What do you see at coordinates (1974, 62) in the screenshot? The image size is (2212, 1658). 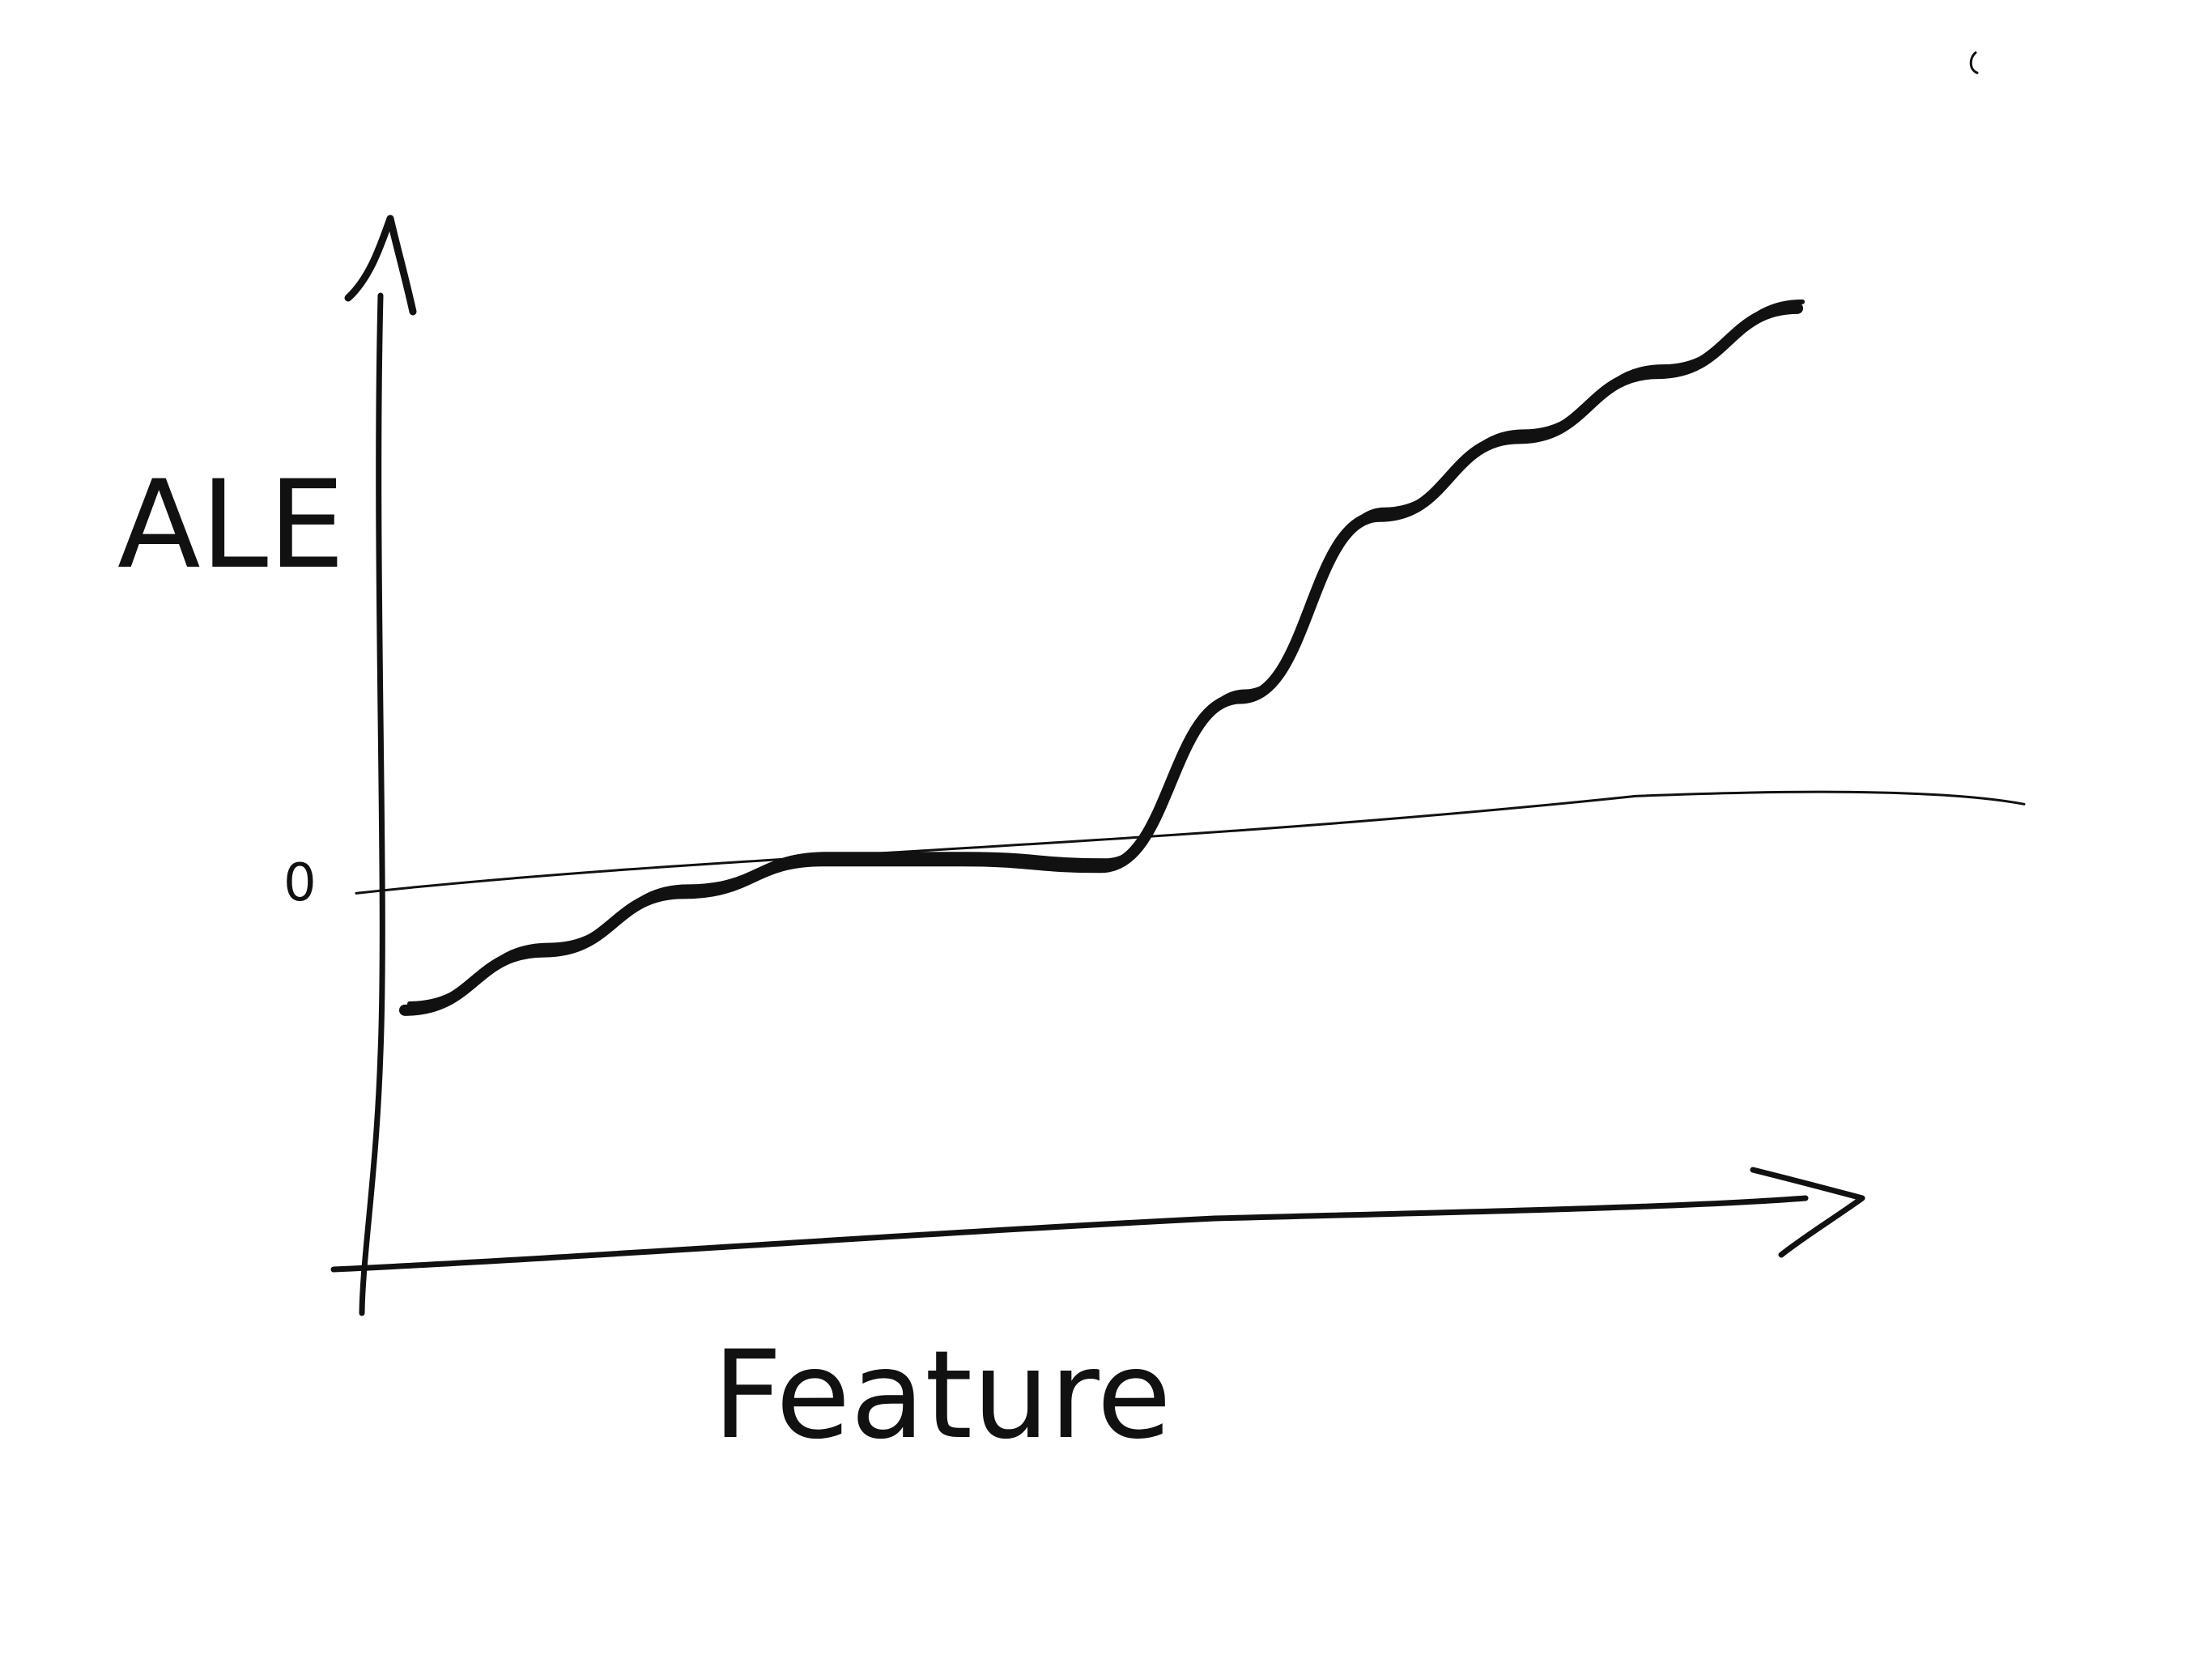 I see `stray-pen-mark` at bounding box center [1974, 62].